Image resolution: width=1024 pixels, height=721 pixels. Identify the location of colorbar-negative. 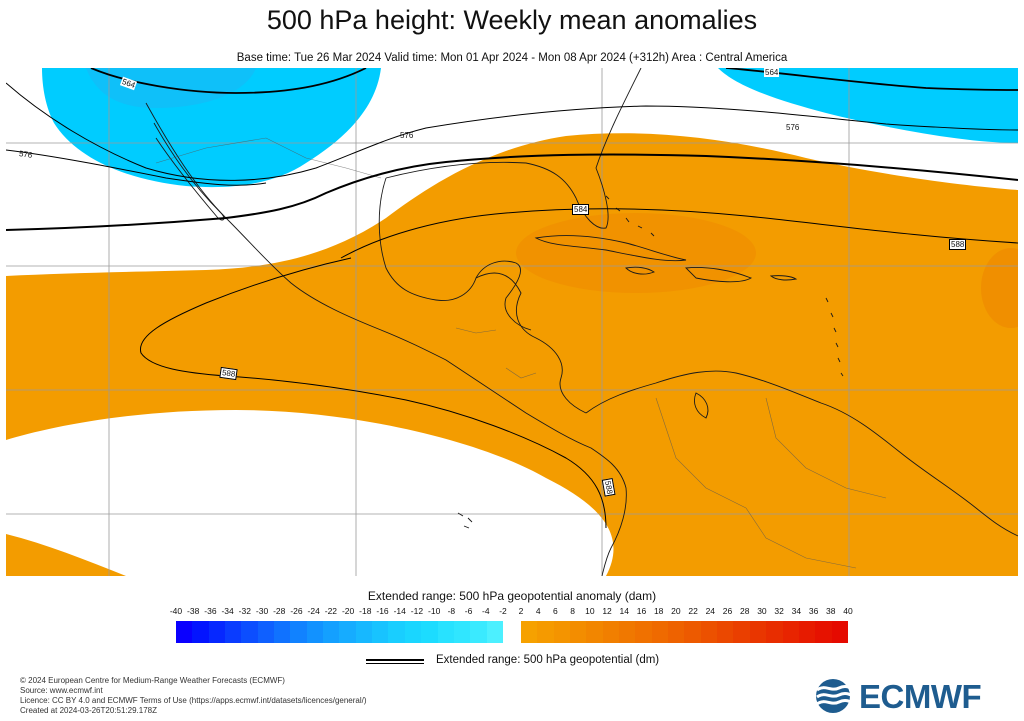
(339, 632).